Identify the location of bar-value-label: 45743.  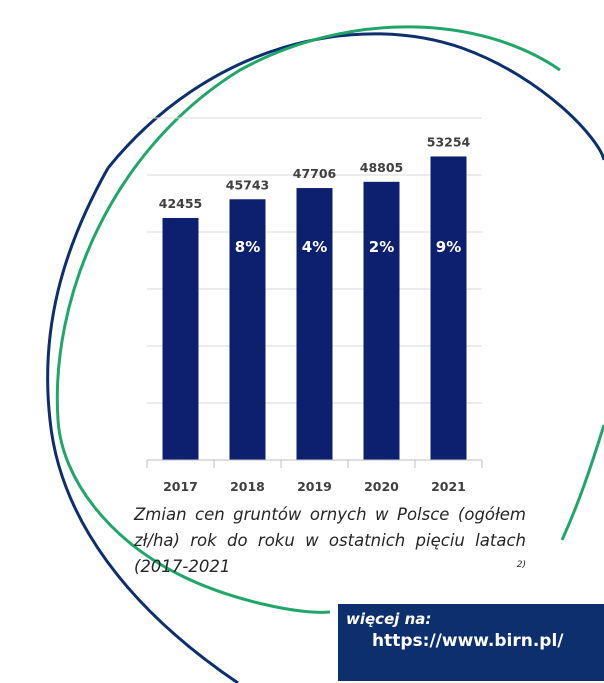
(248, 184).